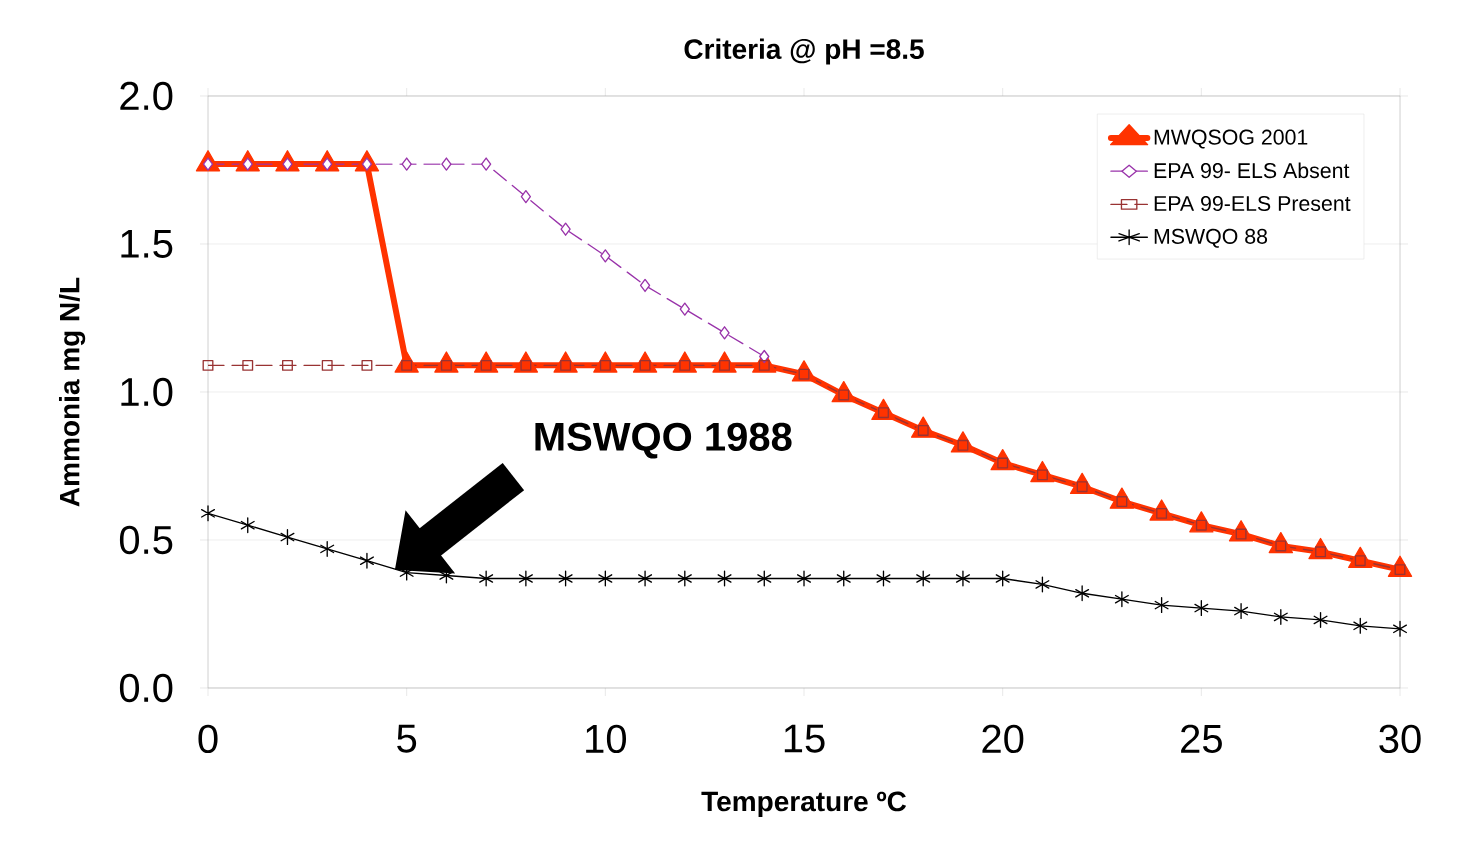 This screenshot has height=861, width=1458. Describe the element at coordinates (1400, 739) in the screenshot. I see `x-tick-label: 30` at that location.